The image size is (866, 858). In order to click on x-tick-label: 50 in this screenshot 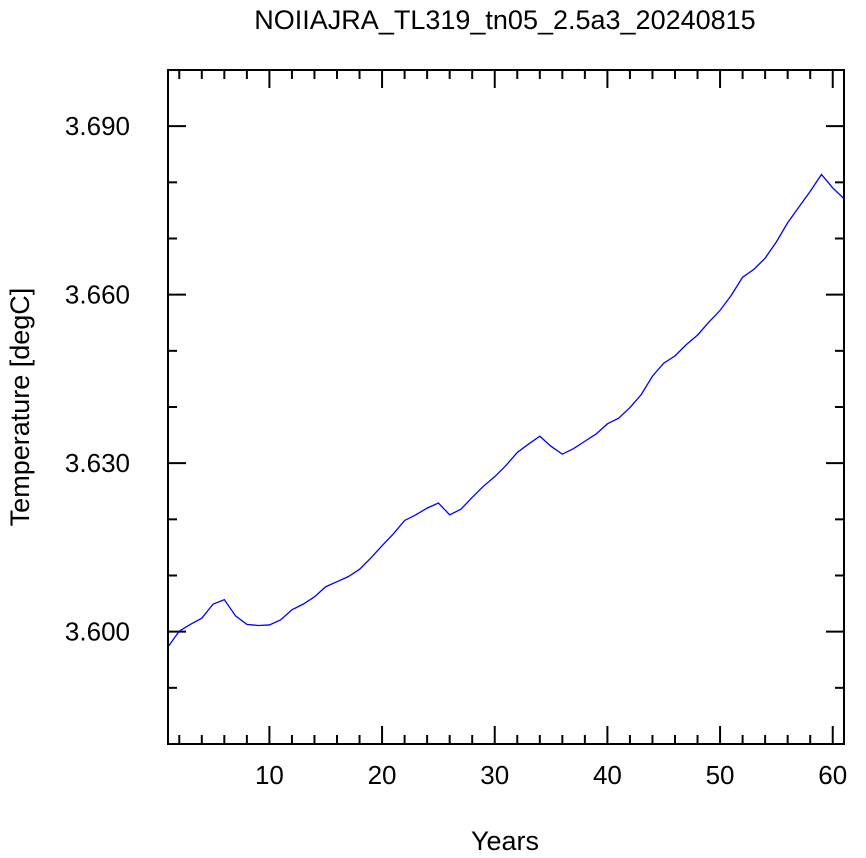, I will do `click(720, 775)`.